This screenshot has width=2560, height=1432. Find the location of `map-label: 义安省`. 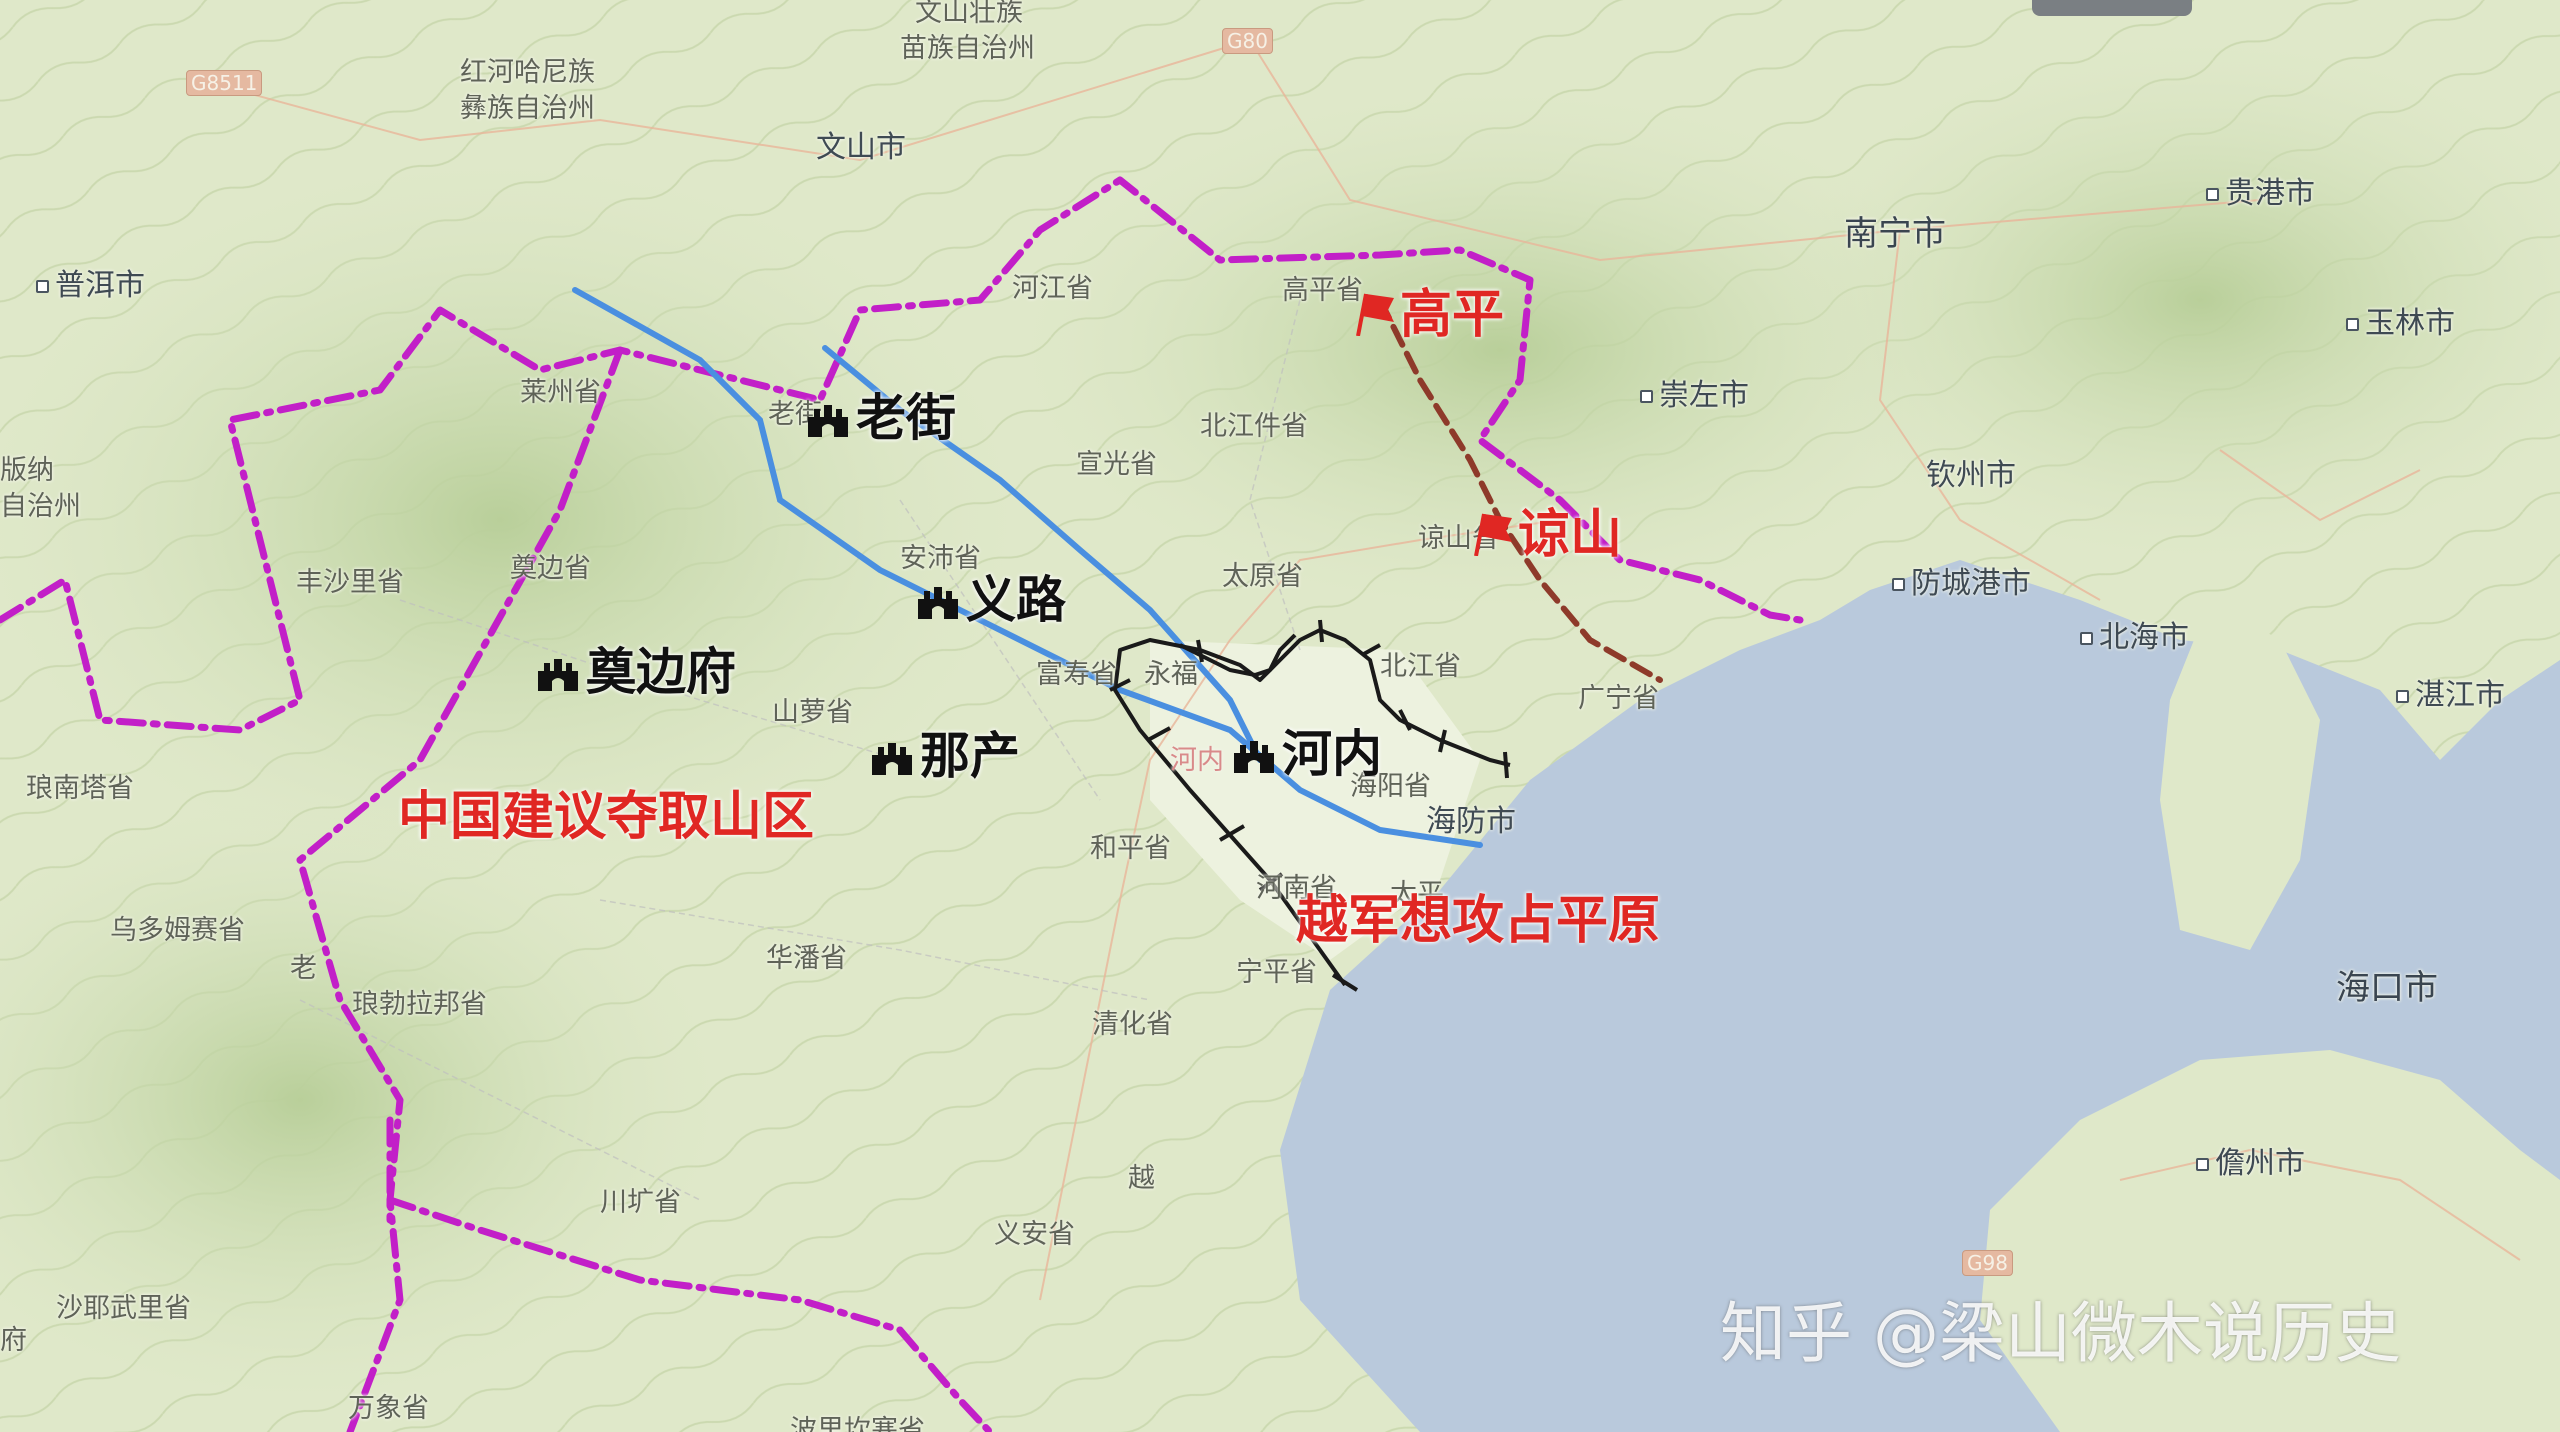

map-label: 义安省 is located at coordinates (1034, 1234).